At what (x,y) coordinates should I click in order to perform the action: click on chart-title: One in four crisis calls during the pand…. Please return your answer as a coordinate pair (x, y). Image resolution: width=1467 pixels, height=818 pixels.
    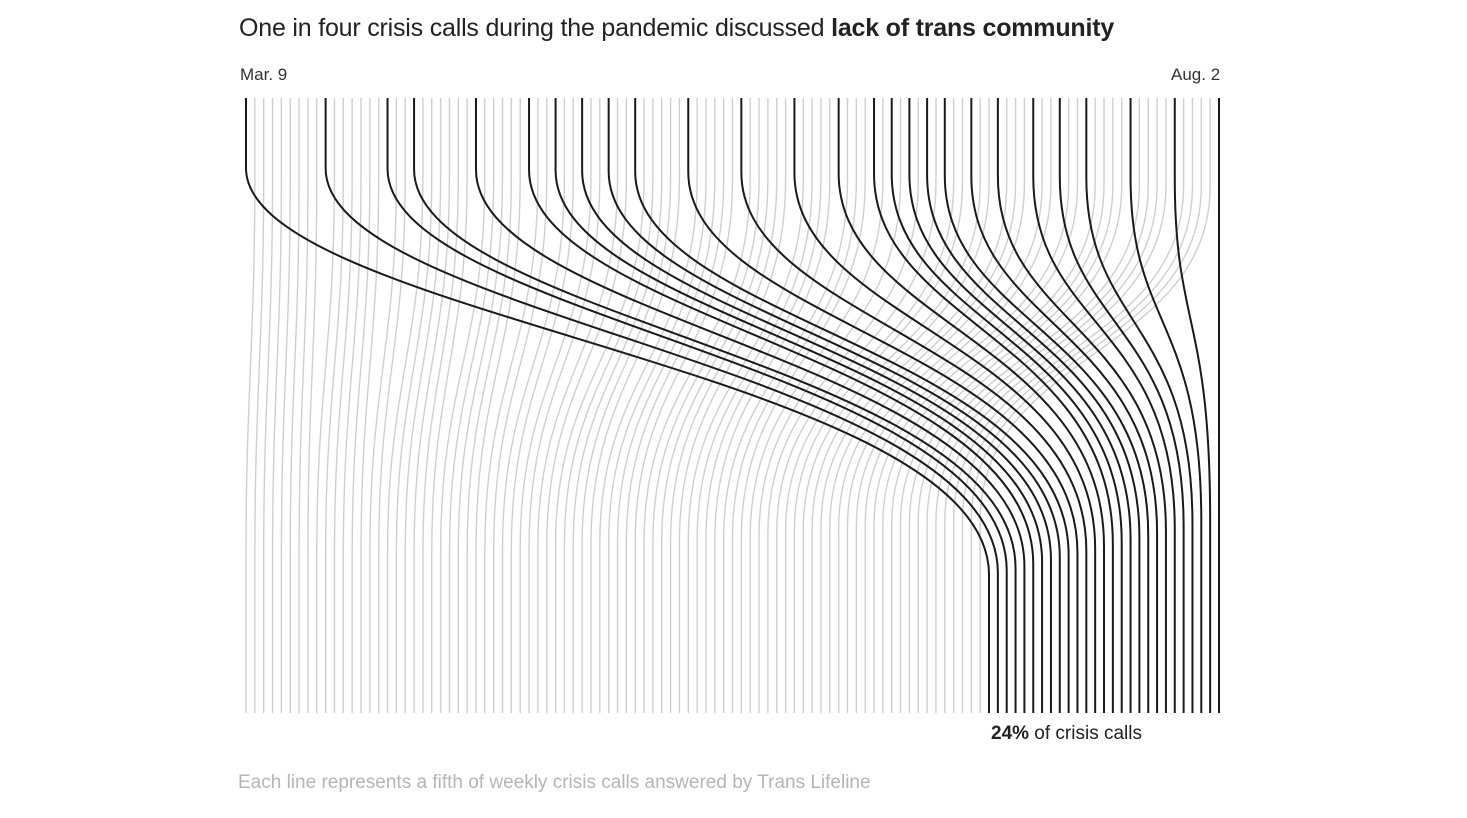
    Looking at the image, I should click on (676, 28).